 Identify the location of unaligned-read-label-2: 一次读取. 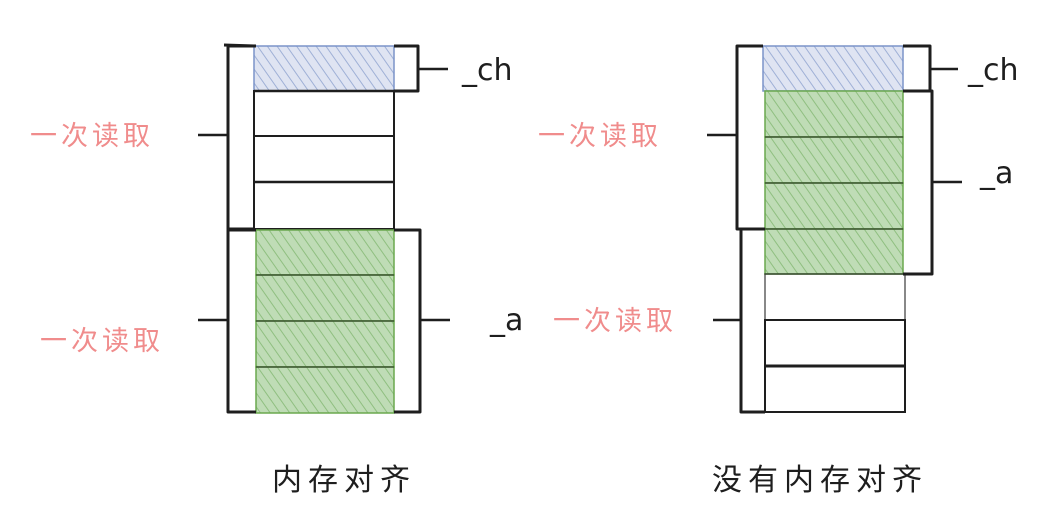
(615, 321).